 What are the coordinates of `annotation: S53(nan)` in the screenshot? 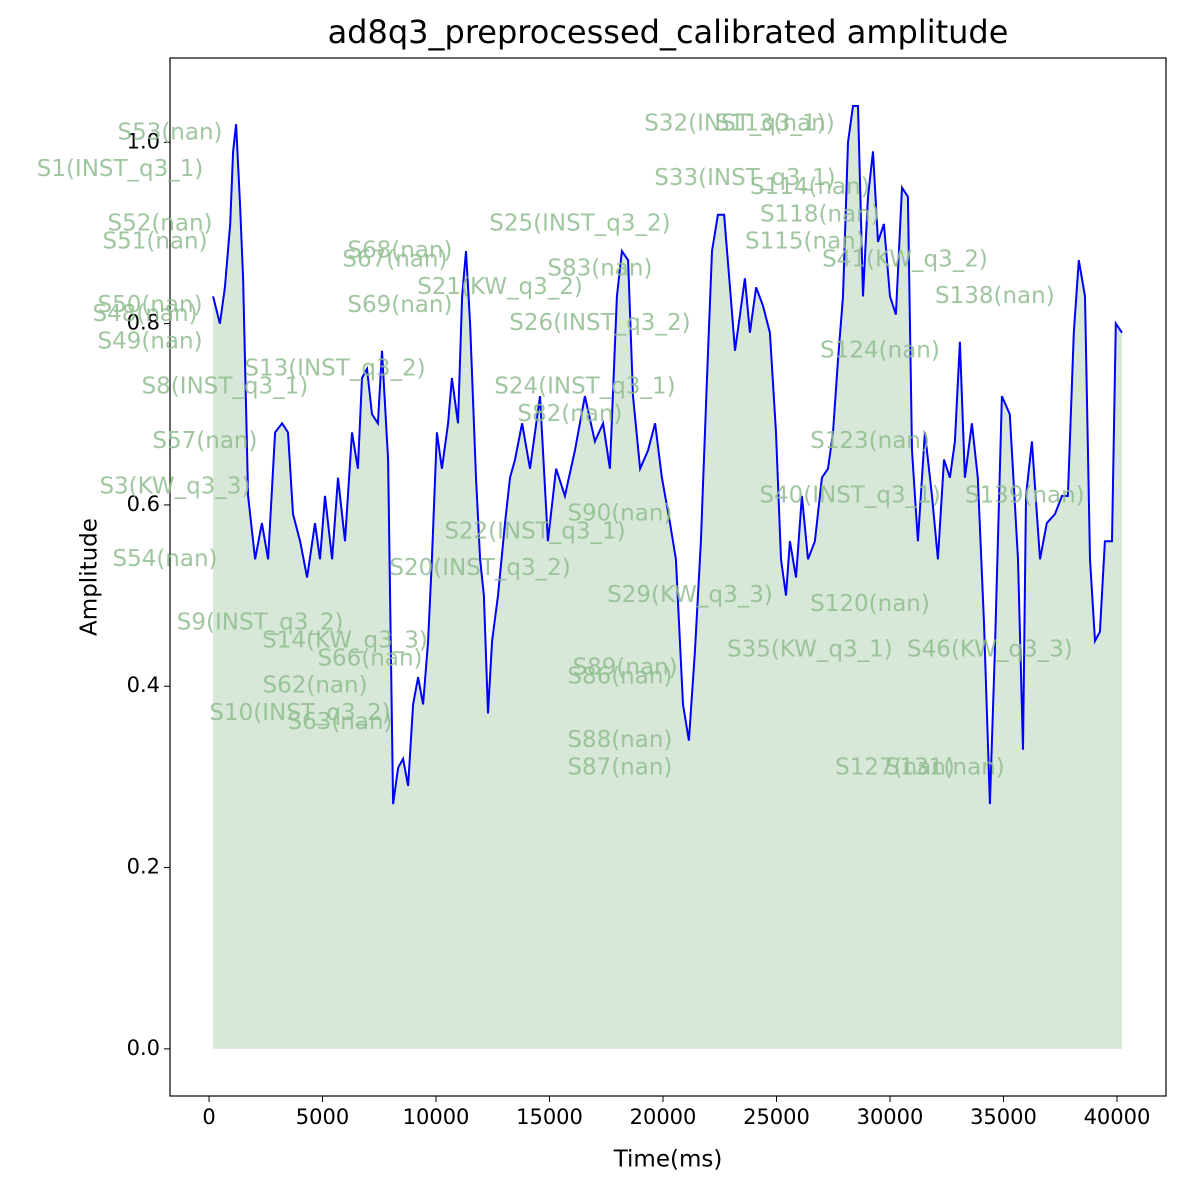 It's located at (169, 133).